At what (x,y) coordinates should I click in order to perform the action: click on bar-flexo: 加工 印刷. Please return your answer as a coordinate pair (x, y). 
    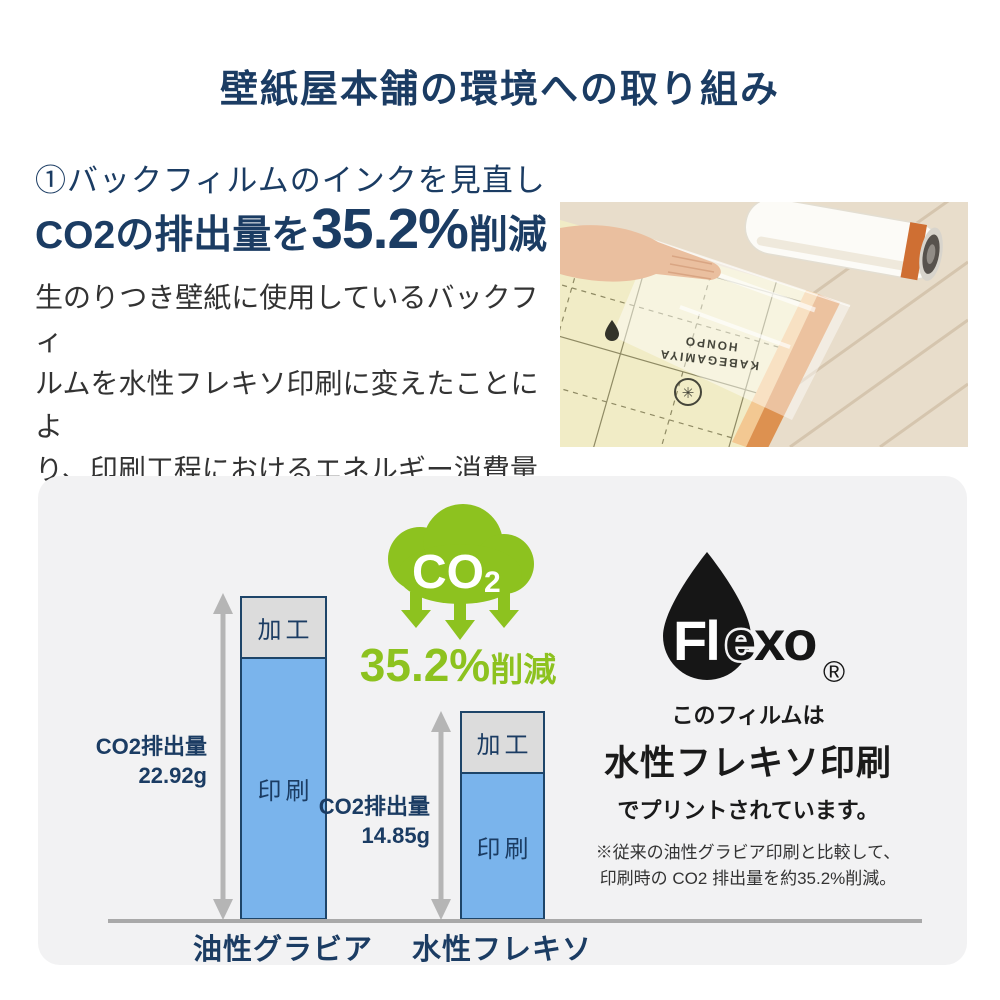
    Looking at the image, I should click on (502, 815).